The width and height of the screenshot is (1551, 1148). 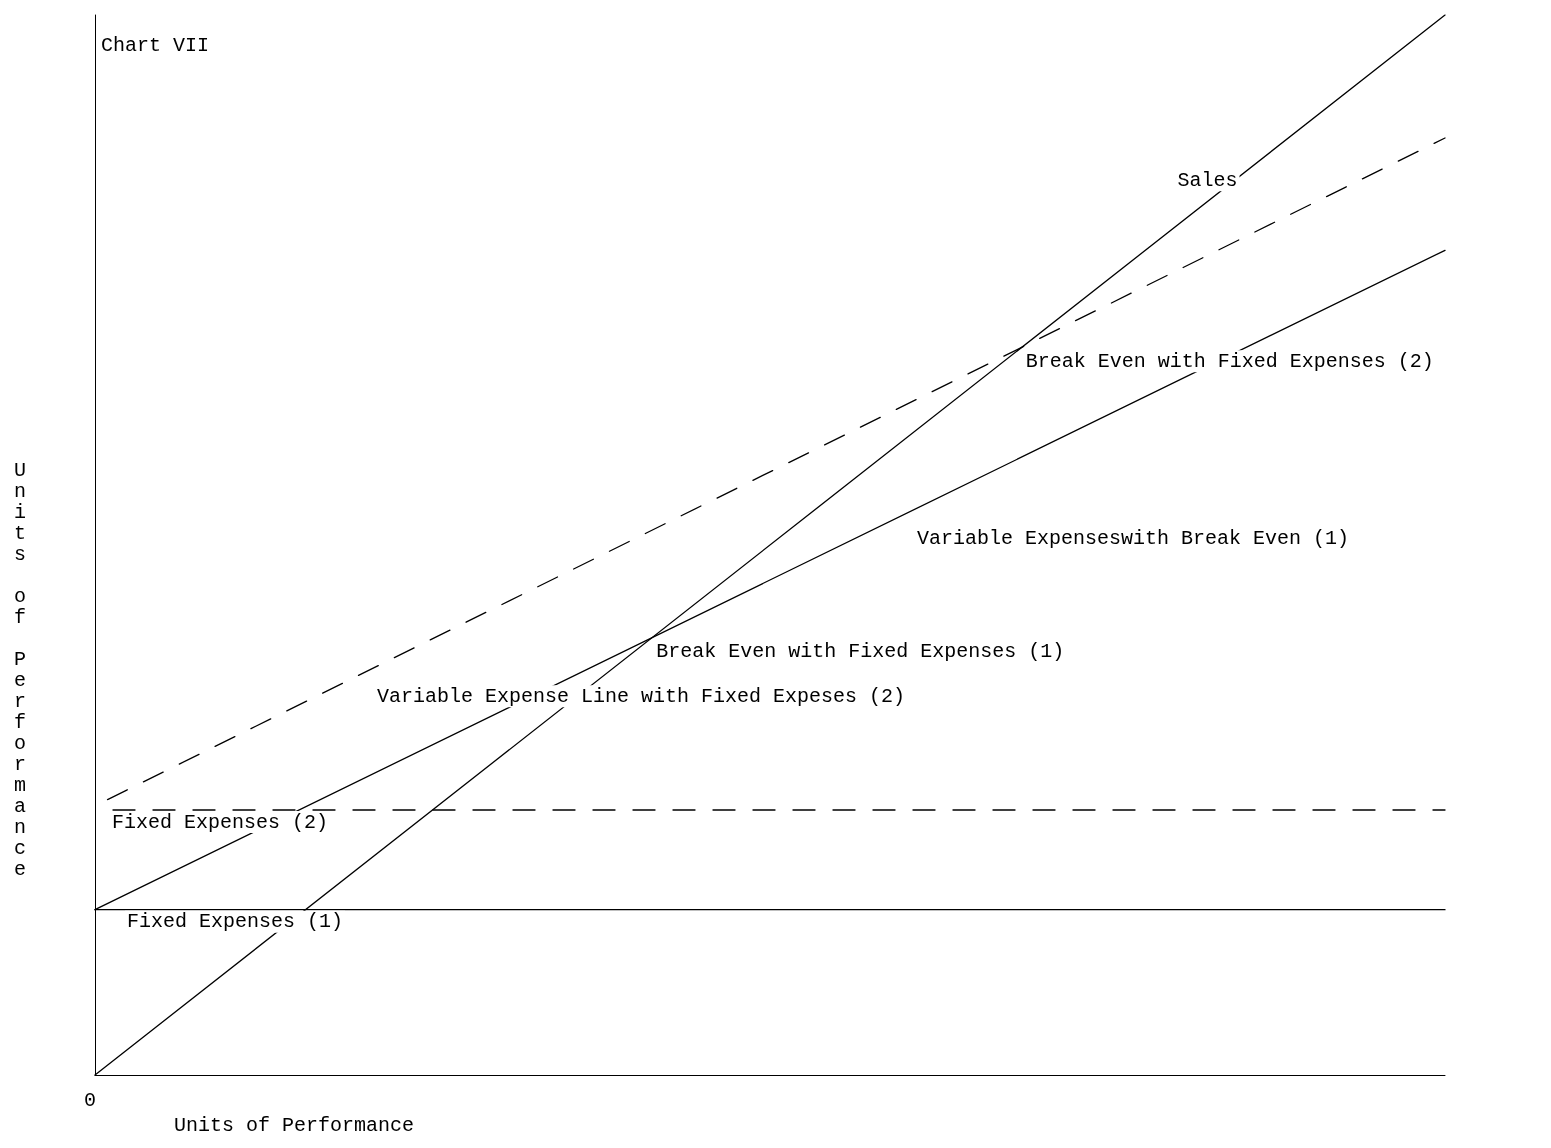 What do you see at coordinates (641, 696) in the screenshot?
I see `series-label: Variable Expense Line with Fixed Expeses (2)` at bounding box center [641, 696].